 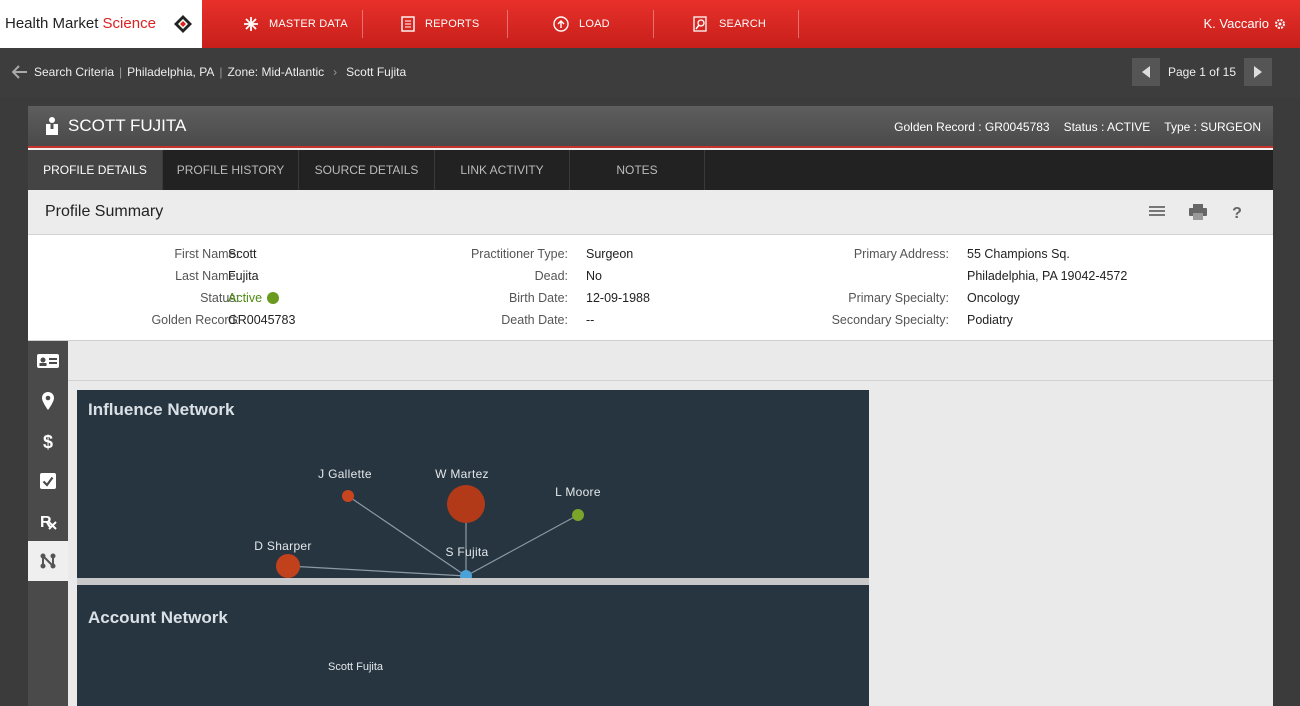 I want to click on account-network-panel: Account Network Scott Fujita, so click(x=473, y=652).